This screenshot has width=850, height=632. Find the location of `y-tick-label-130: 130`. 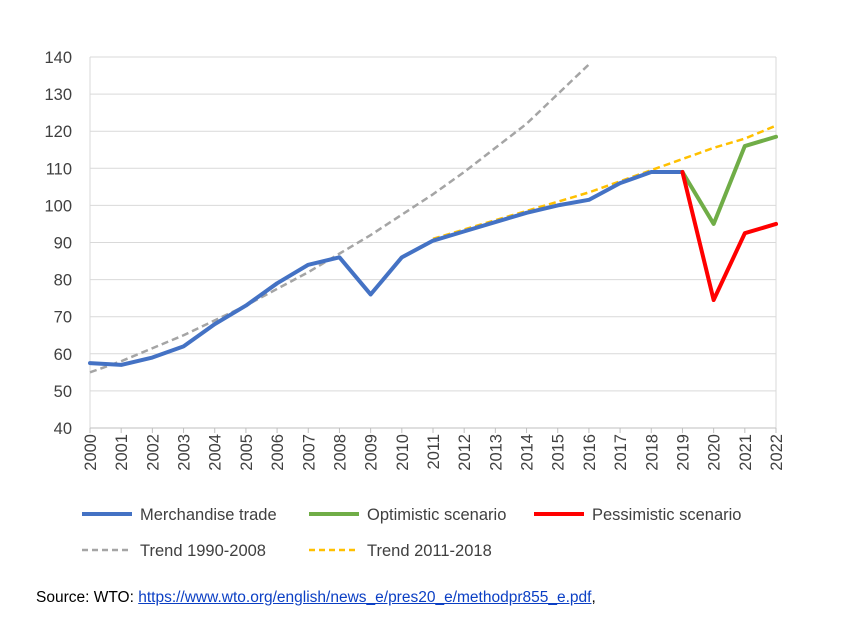

y-tick-label-130: 130 is located at coordinates (58, 95).